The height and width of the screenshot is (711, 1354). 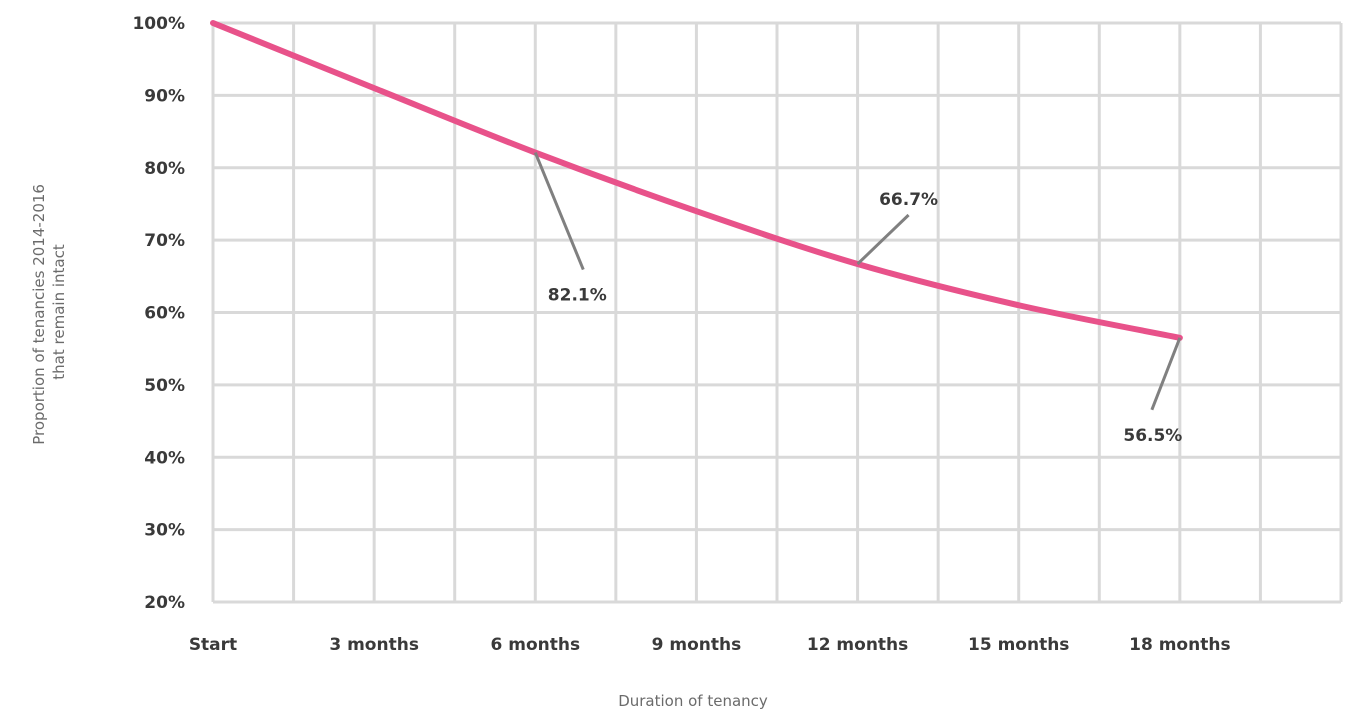 I want to click on y-axis-title-line-2: that remain intact, so click(x=59, y=312).